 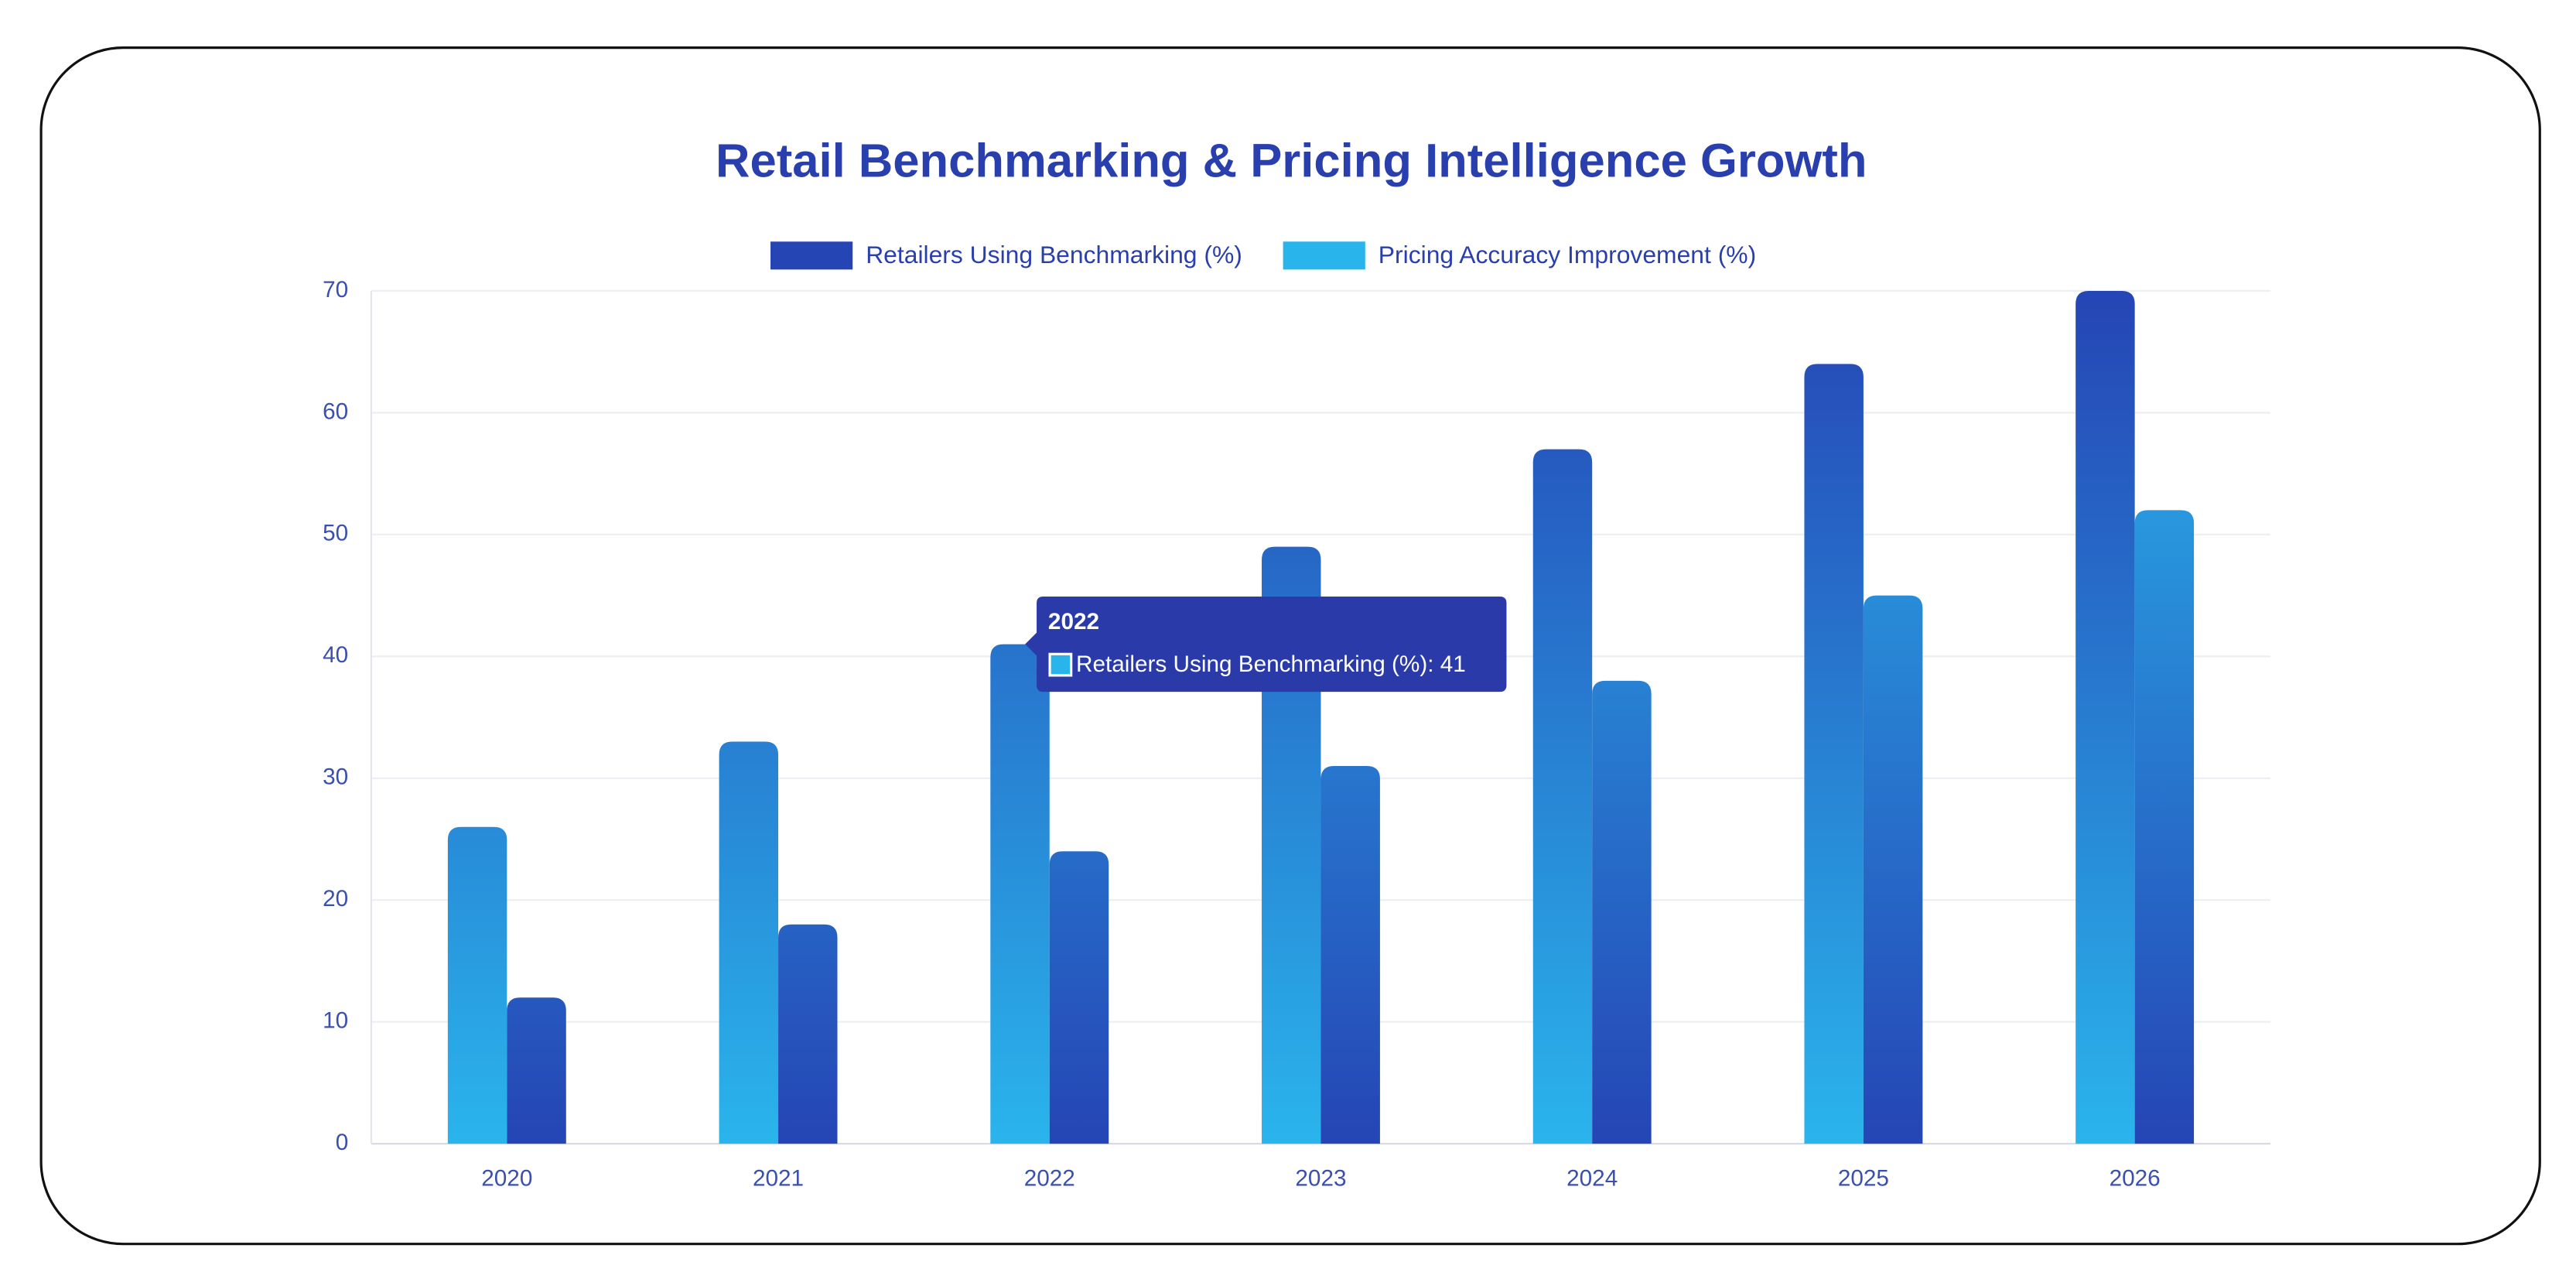 What do you see at coordinates (335, 777) in the screenshot?
I see `y-tick-label: 30` at bounding box center [335, 777].